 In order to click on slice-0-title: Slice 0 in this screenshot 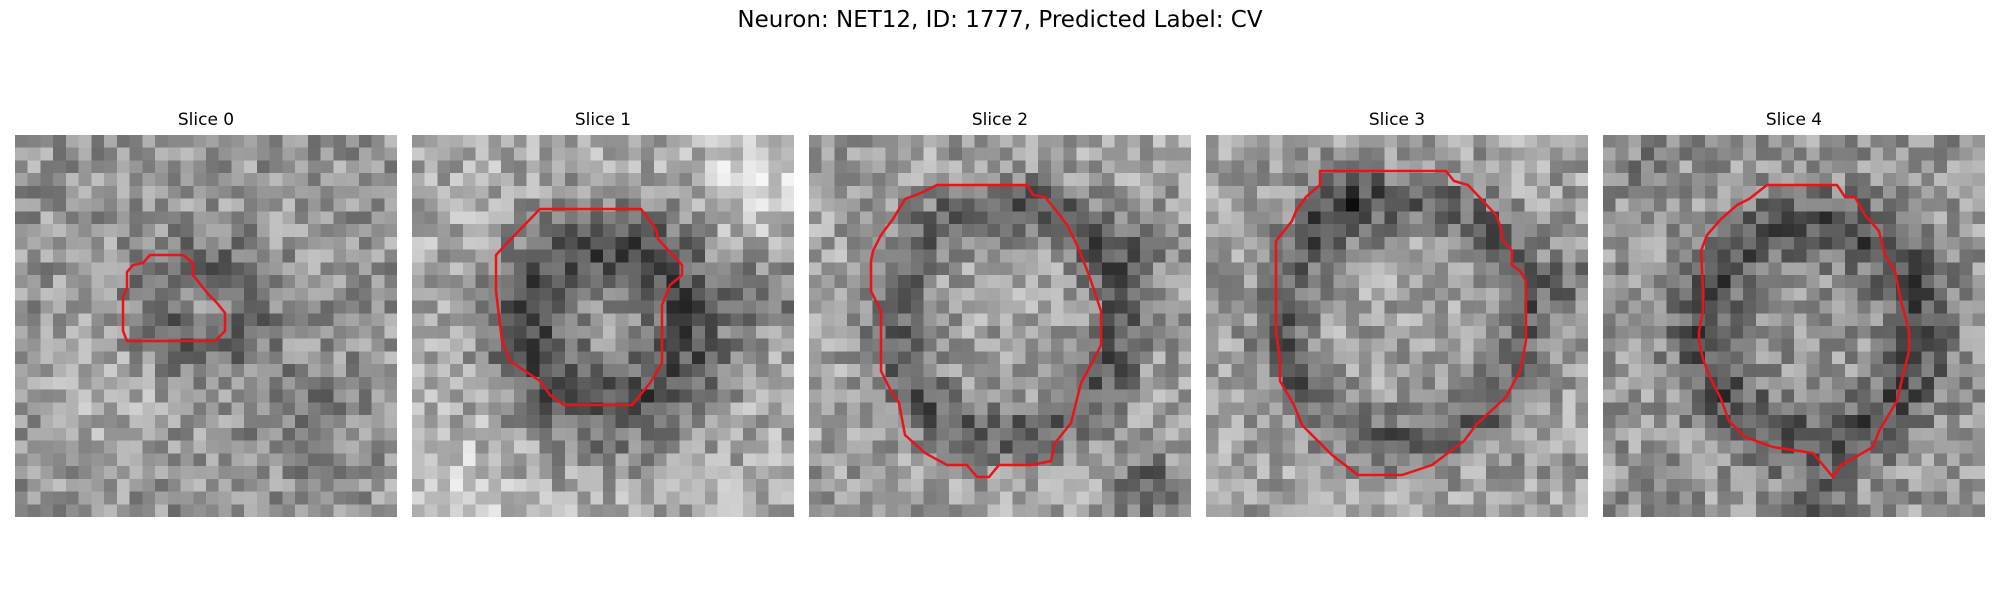, I will do `click(206, 120)`.